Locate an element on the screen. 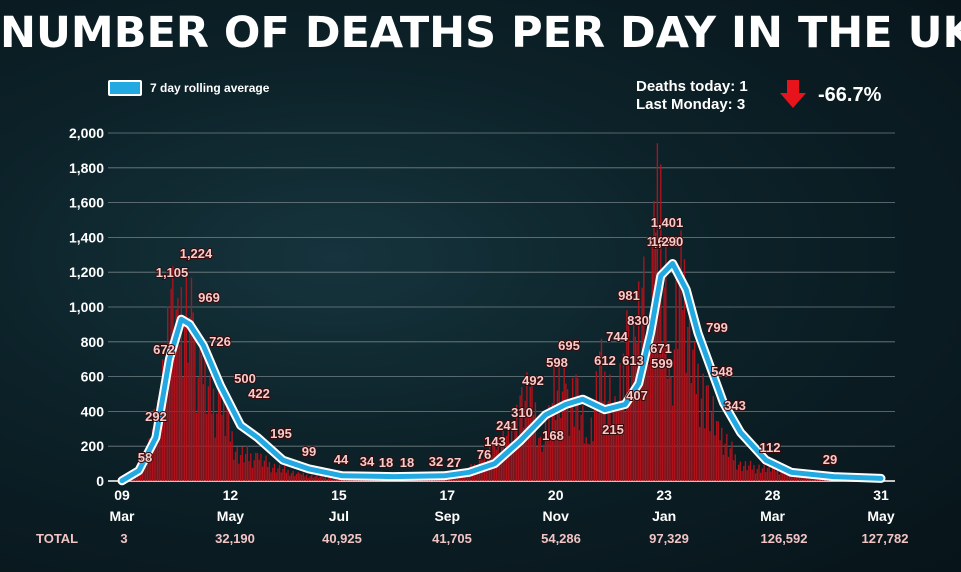 This screenshot has height=572, width=961. data-label: 343 is located at coordinates (735, 405).